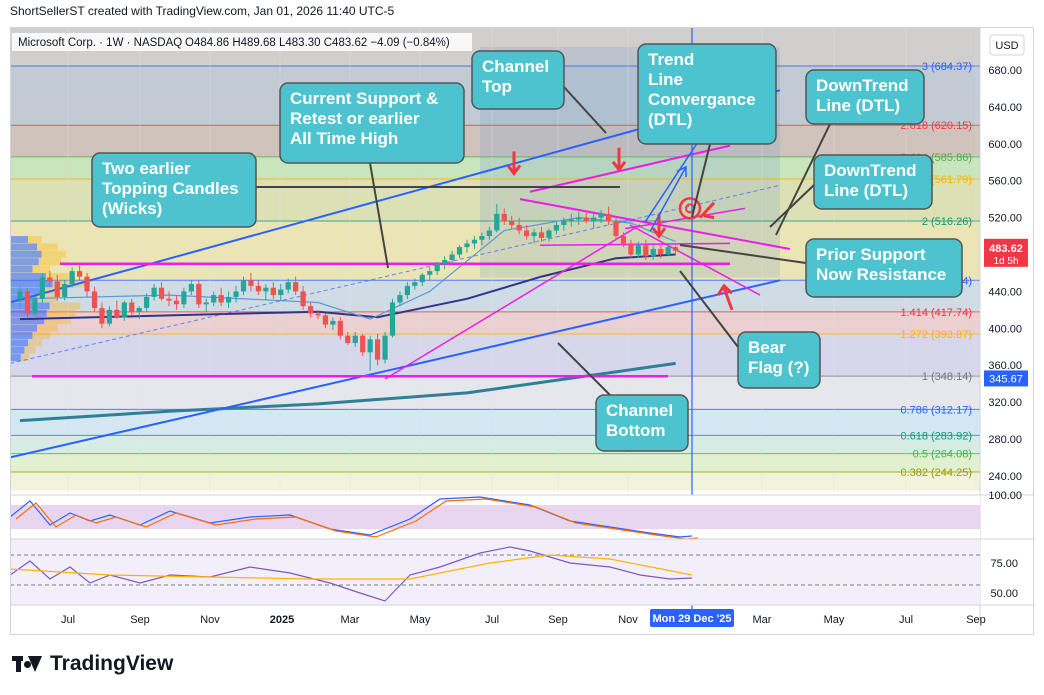  Describe the element at coordinates (1005, 182) in the screenshot. I see `price-tick-label: 560.00` at that location.